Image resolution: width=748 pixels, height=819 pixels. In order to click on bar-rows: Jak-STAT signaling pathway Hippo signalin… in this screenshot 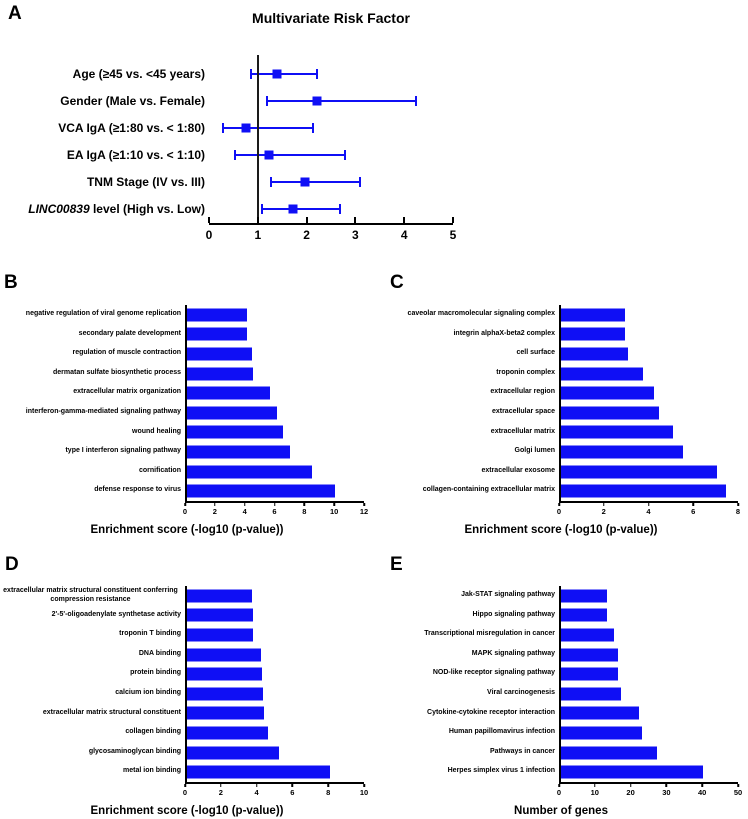, I will do `click(561, 684)`.